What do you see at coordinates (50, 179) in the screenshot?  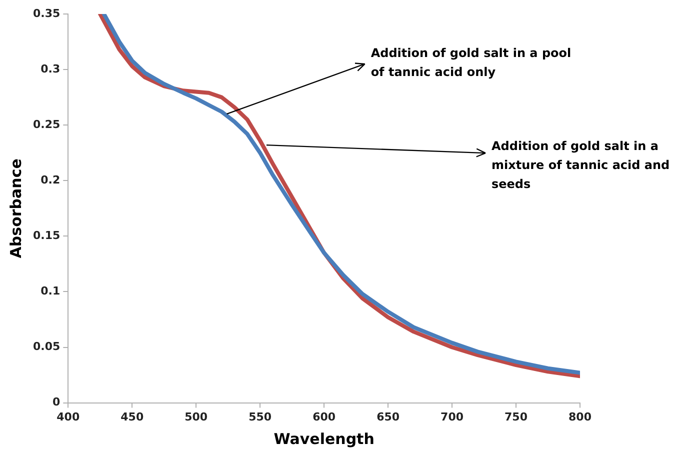 I see `y-tick-label: 0.2` at bounding box center [50, 179].